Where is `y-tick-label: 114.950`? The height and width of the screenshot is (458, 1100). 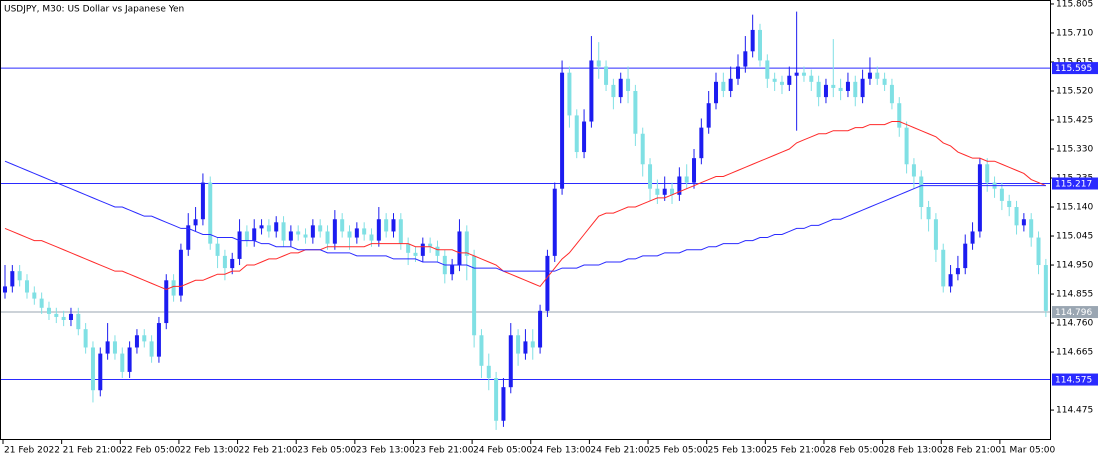 y-tick-label: 114.950 is located at coordinates (1074, 266).